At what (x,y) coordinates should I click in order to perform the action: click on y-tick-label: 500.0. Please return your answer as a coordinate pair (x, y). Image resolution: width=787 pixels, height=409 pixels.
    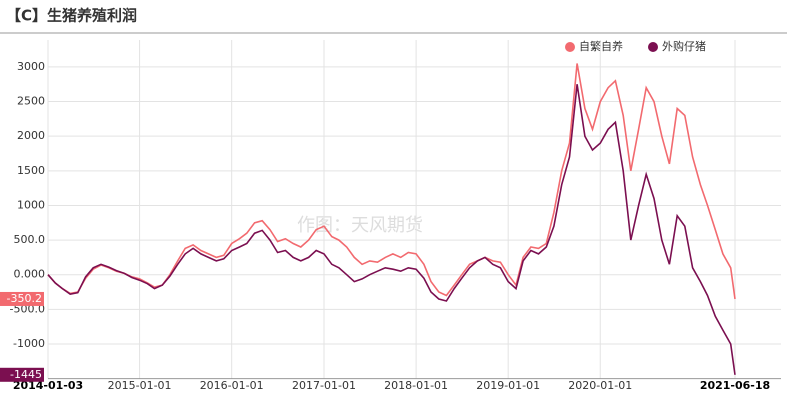
    Looking at the image, I should click on (30, 239).